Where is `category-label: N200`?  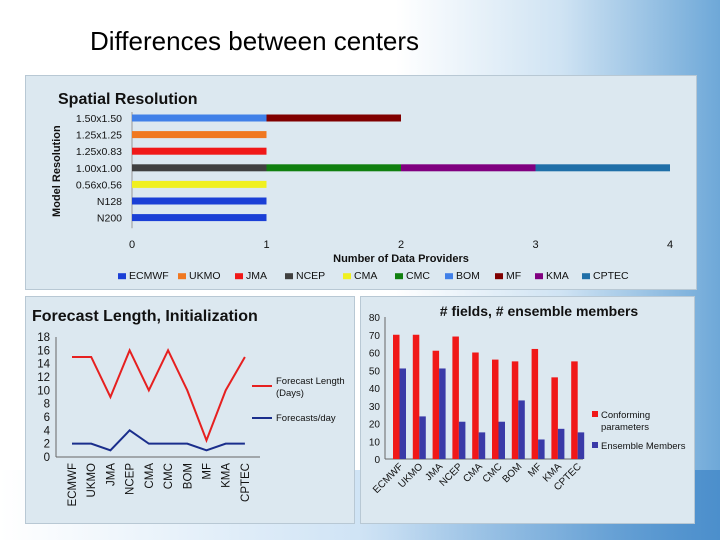 category-label: N200 is located at coordinates (109, 219).